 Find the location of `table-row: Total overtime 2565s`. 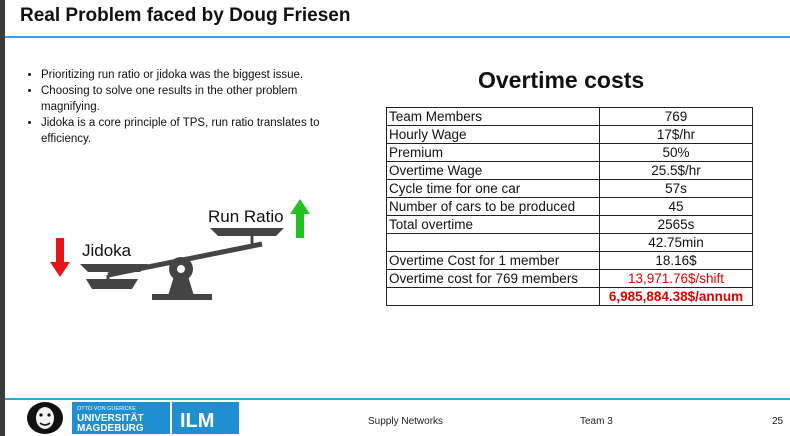

table-row: Total overtime 2565s is located at coordinates (569, 224).